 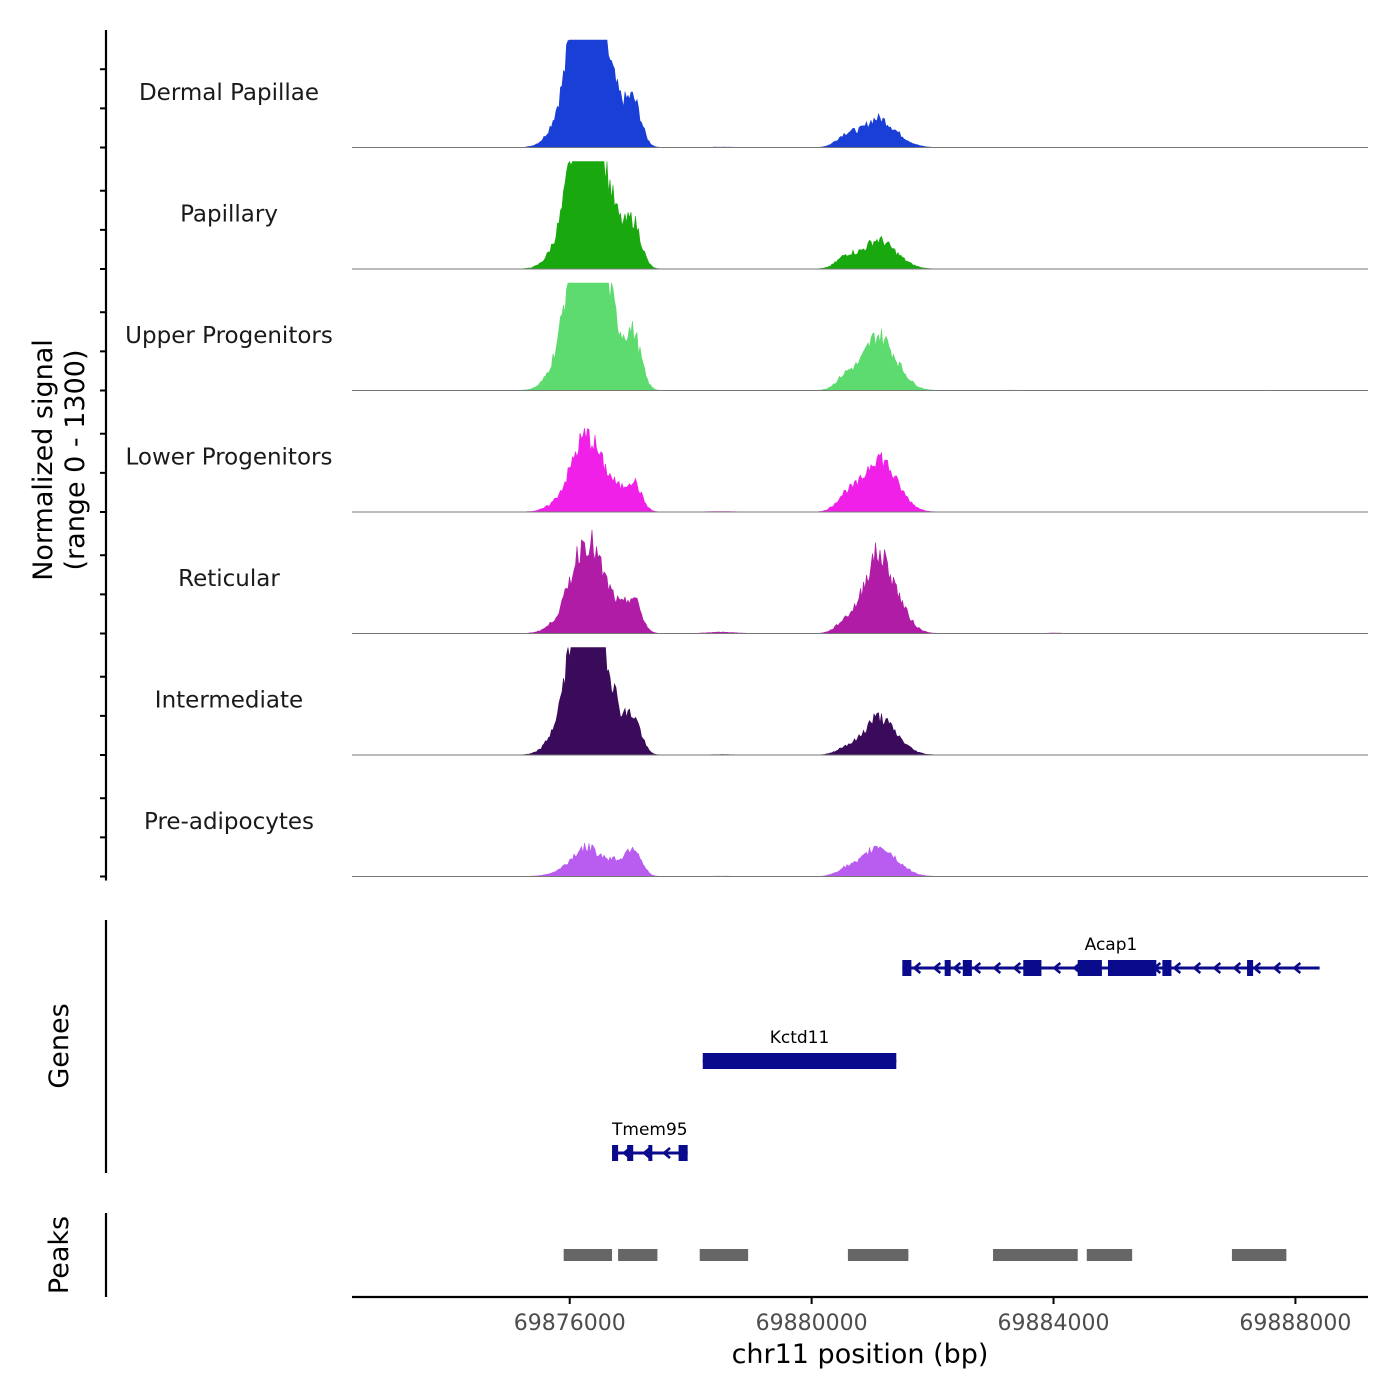 What do you see at coordinates (229, 336) in the screenshot?
I see `track-label: Upper Progenitors` at bounding box center [229, 336].